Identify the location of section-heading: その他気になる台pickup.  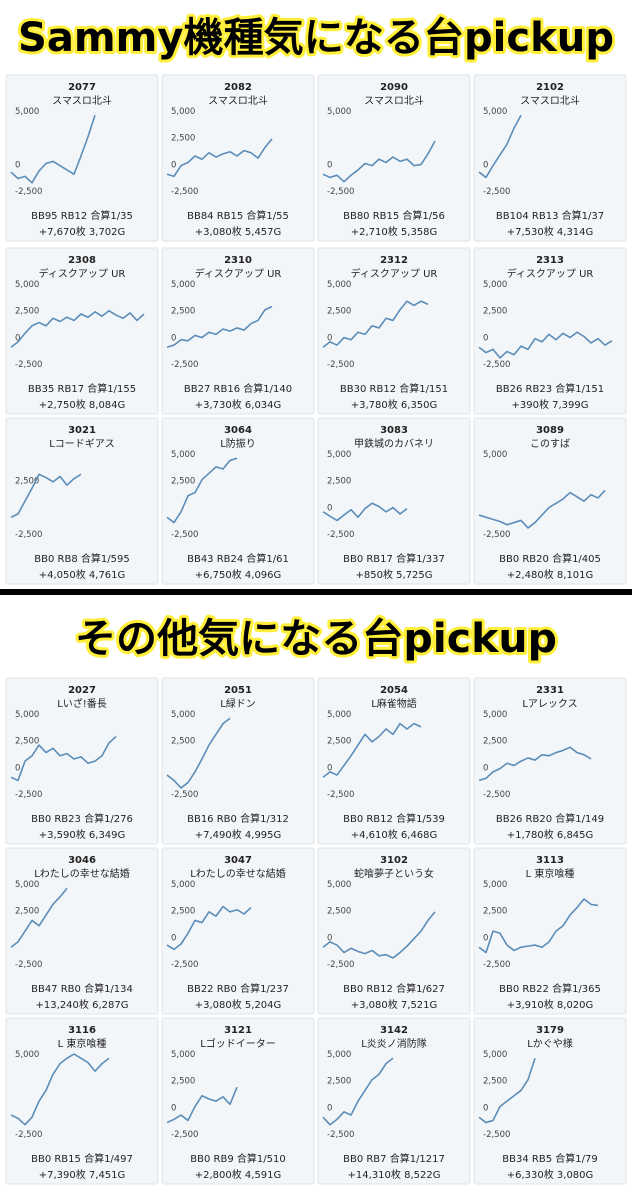
(316, 639).